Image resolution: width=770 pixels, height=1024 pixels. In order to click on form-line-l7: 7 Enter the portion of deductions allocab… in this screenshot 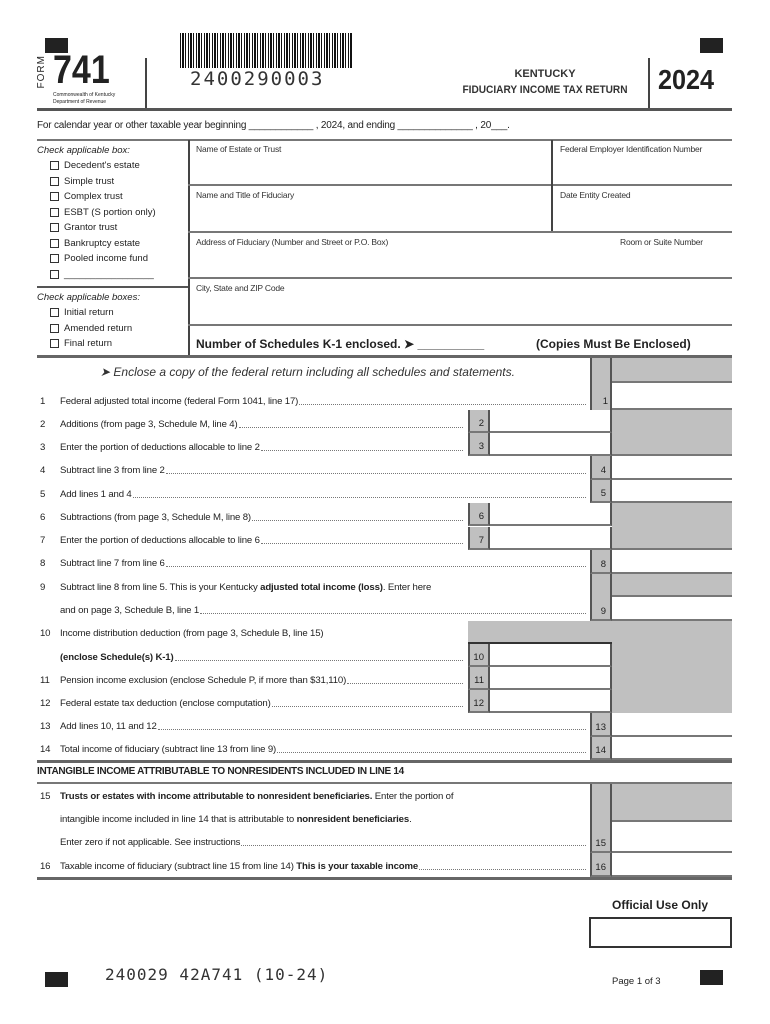, I will do `click(251, 539)`.